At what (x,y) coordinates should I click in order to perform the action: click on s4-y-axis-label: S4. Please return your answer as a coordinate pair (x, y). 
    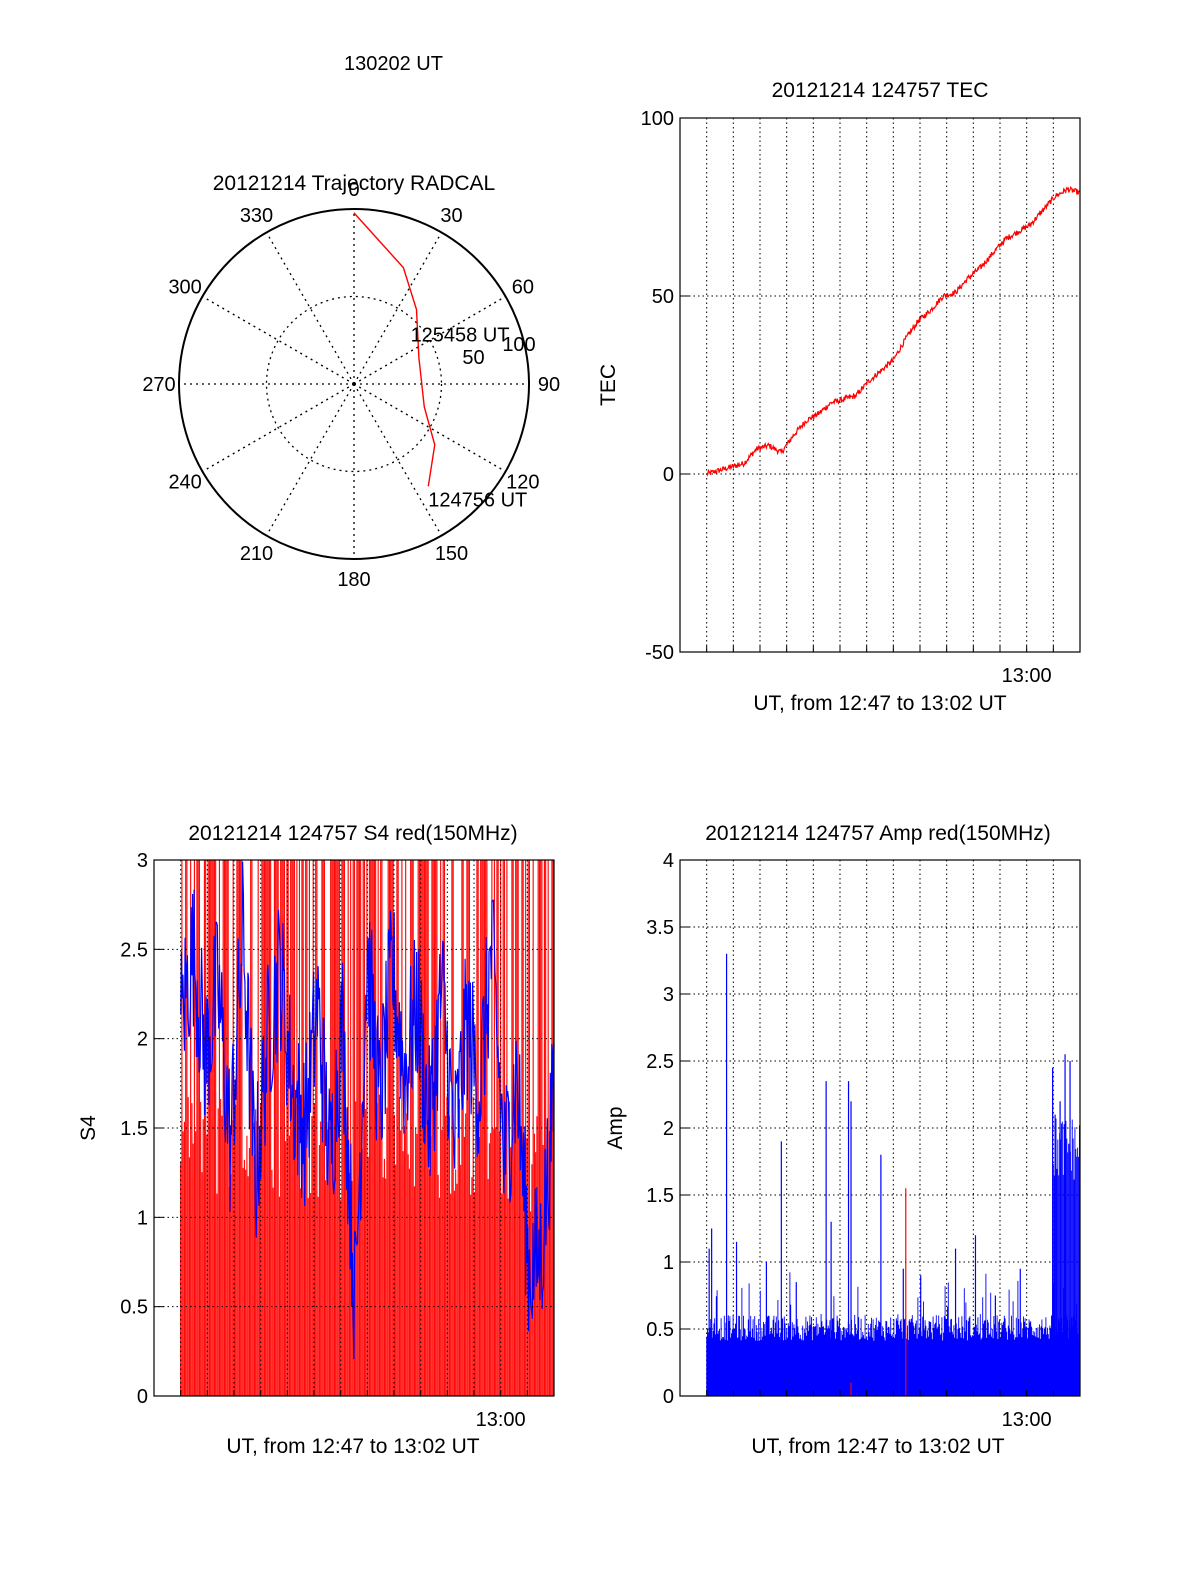
    Looking at the image, I should click on (88, 1128).